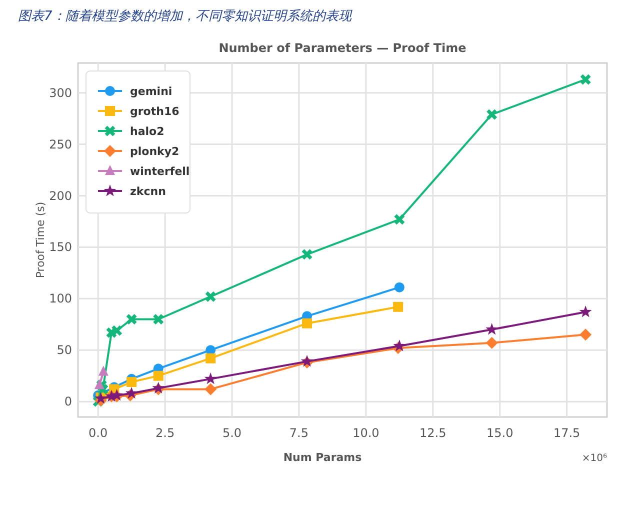 Image resolution: width=639 pixels, height=505 pixels. I want to click on x-tick-label: 10.0, so click(366, 433).